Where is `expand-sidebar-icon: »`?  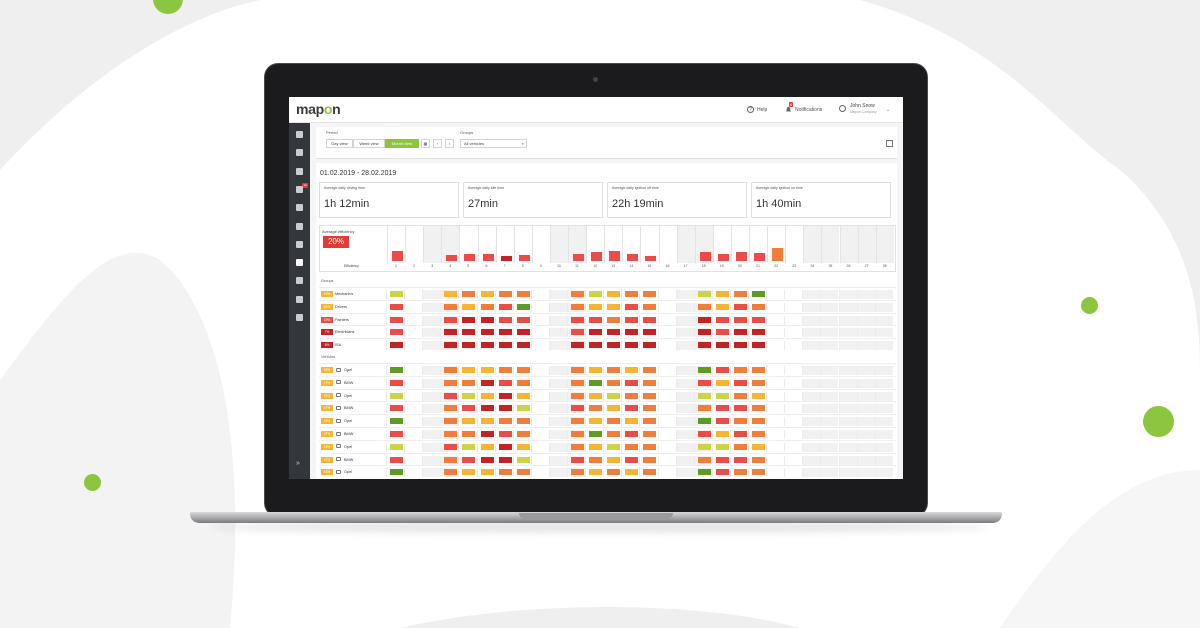
expand-sidebar-icon: » is located at coordinates (298, 463).